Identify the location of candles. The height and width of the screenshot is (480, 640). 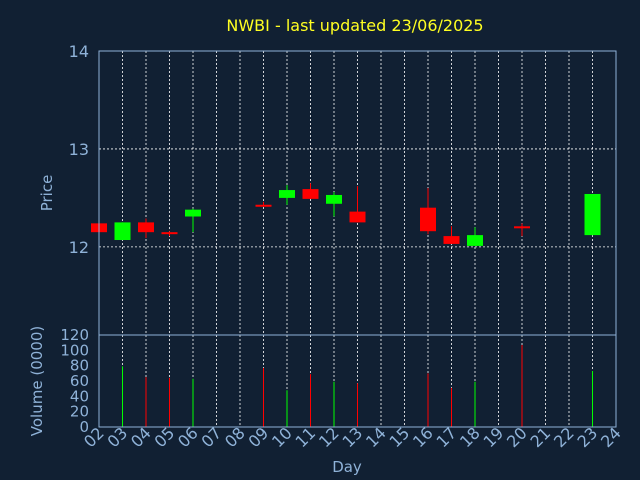
(346, 214).